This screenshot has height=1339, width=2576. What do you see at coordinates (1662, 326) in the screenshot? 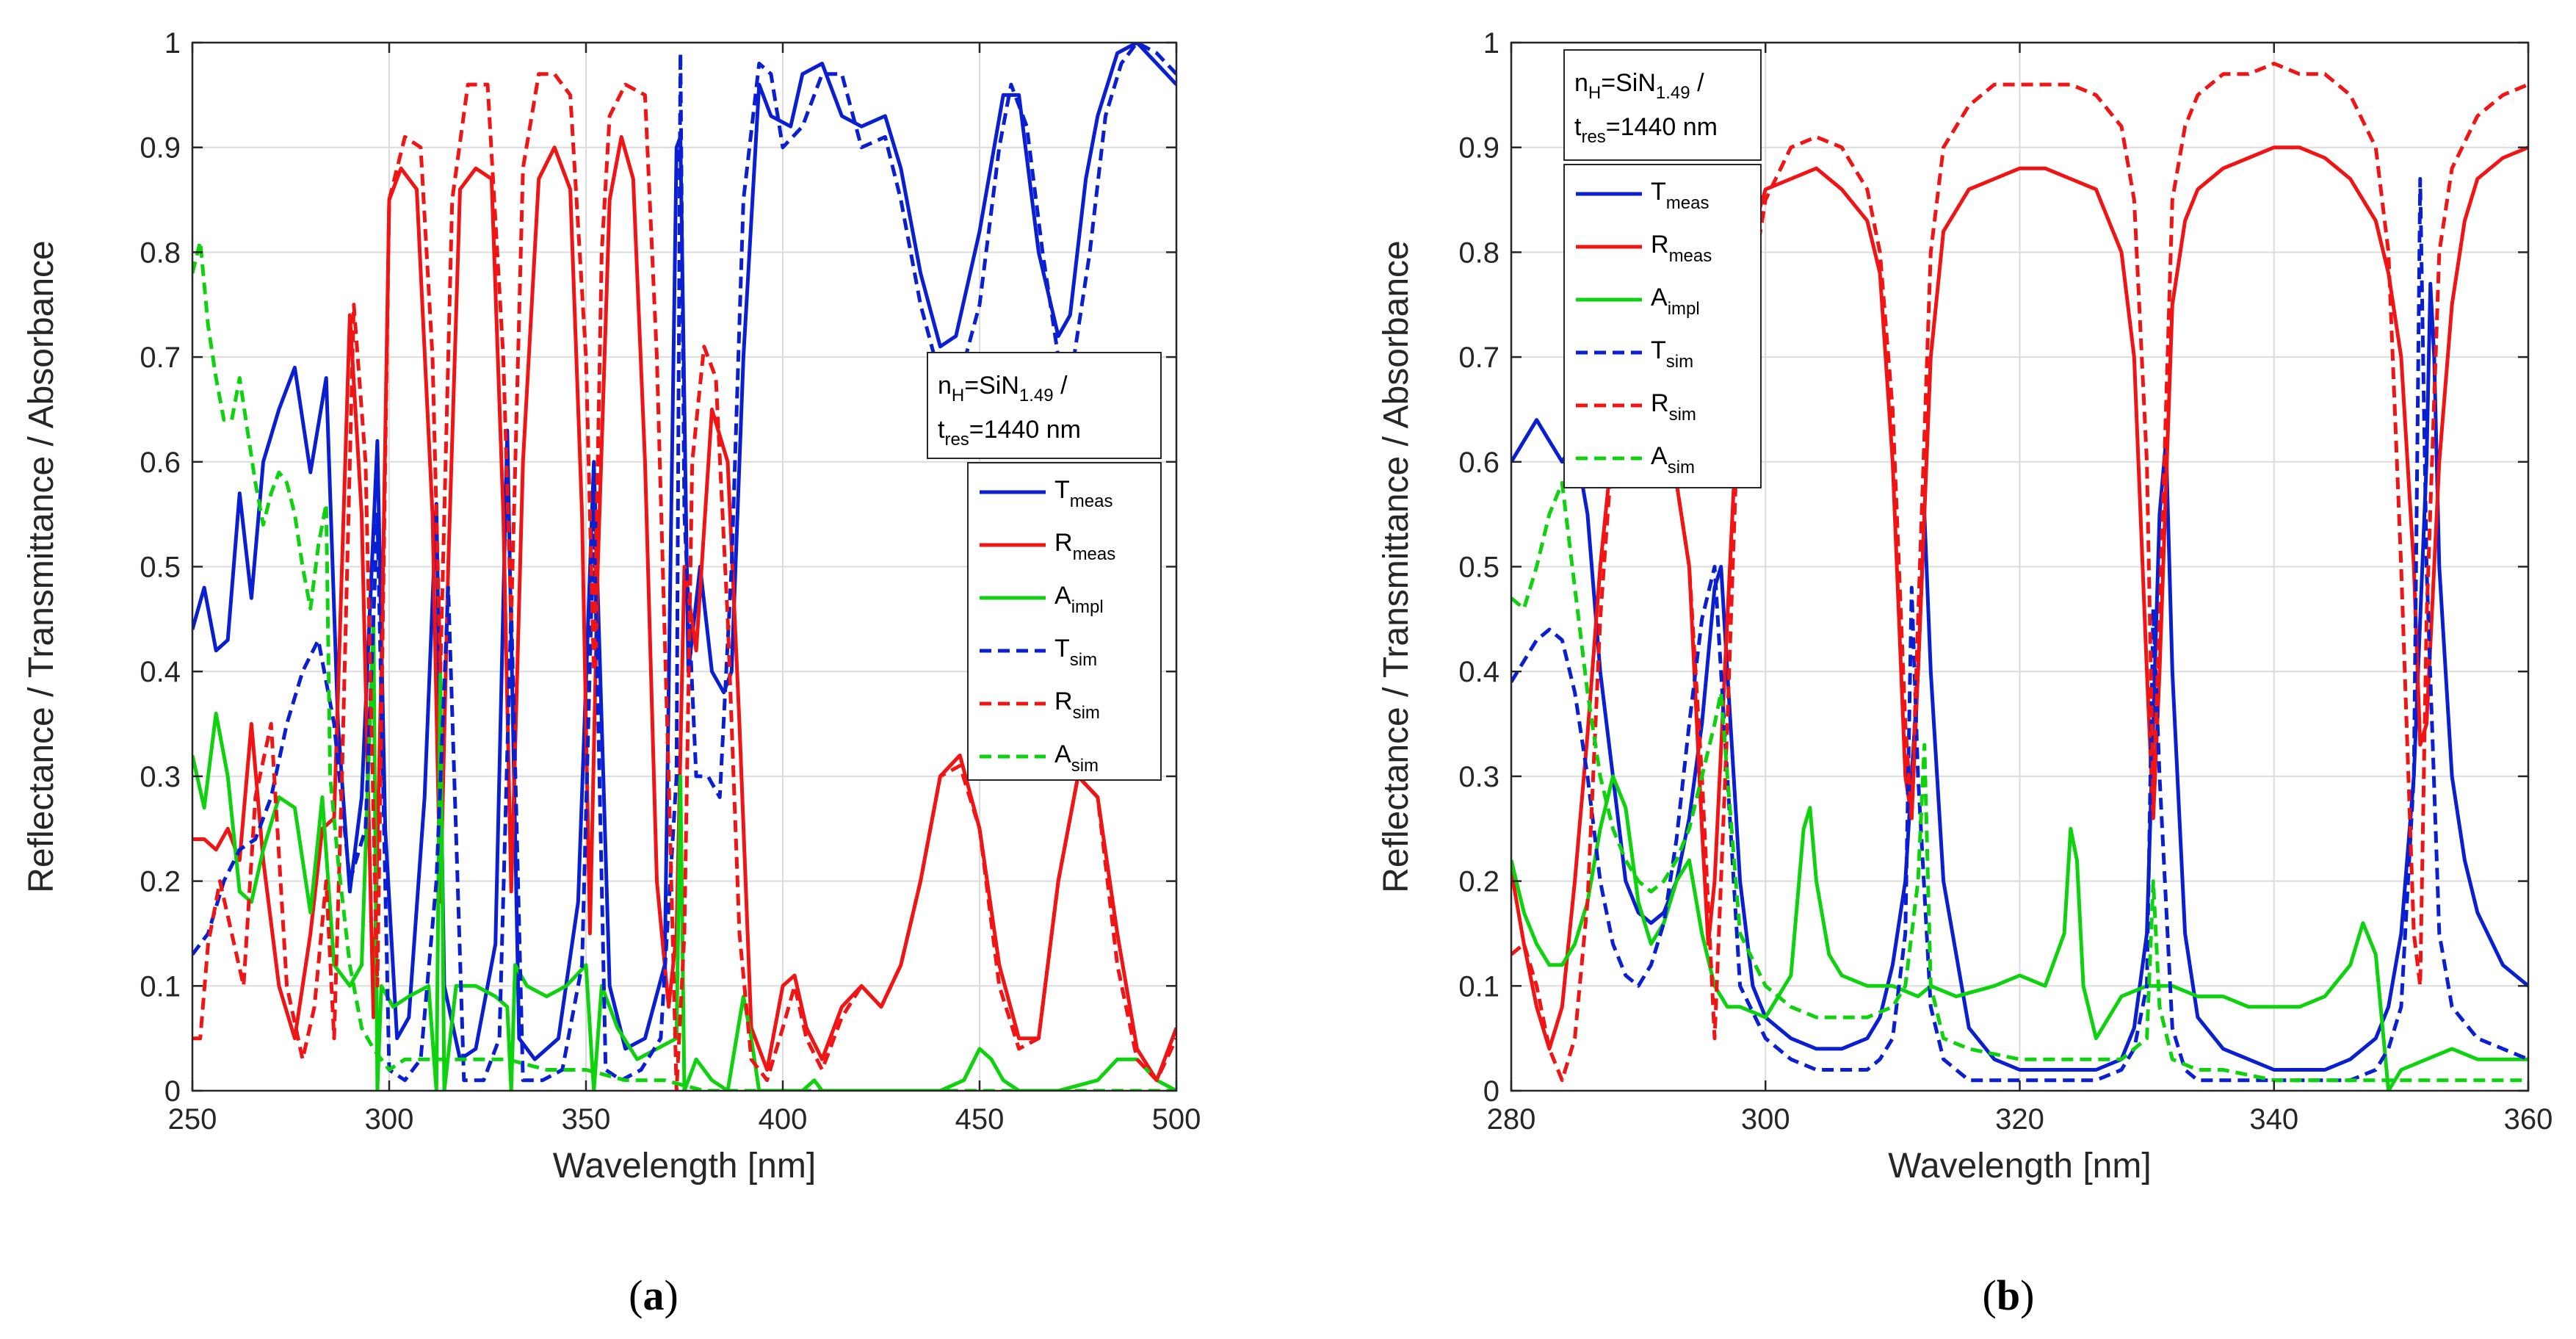
I see `legend-frame` at bounding box center [1662, 326].